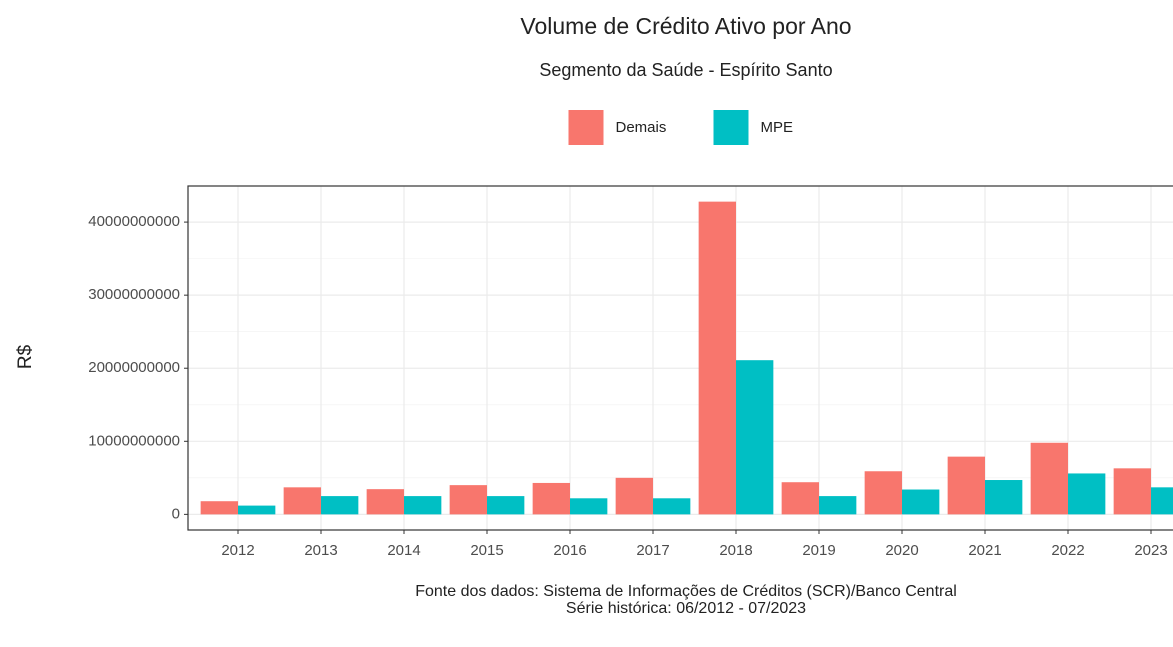 Image resolution: width=1173 pixels, height=647 pixels. Describe the element at coordinates (25, 356) in the screenshot. I see `y-axis-label: R$` at that location.